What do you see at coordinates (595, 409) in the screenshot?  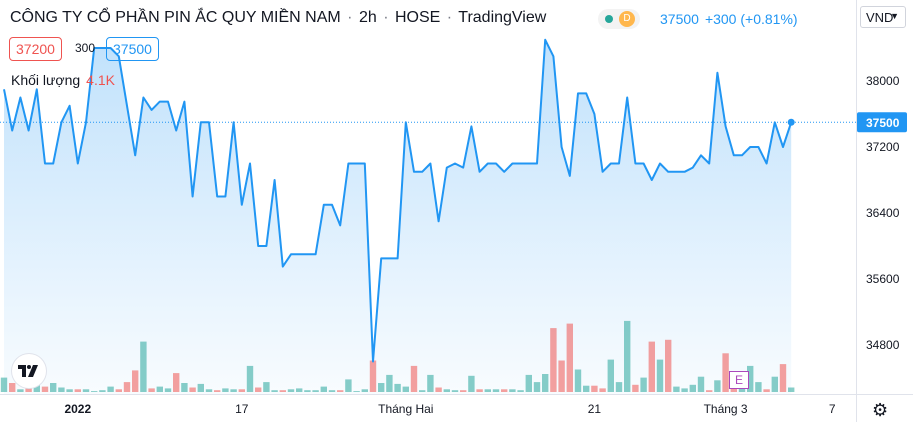 I see `time-tick-label: 21` at bounding box center [595, 409].